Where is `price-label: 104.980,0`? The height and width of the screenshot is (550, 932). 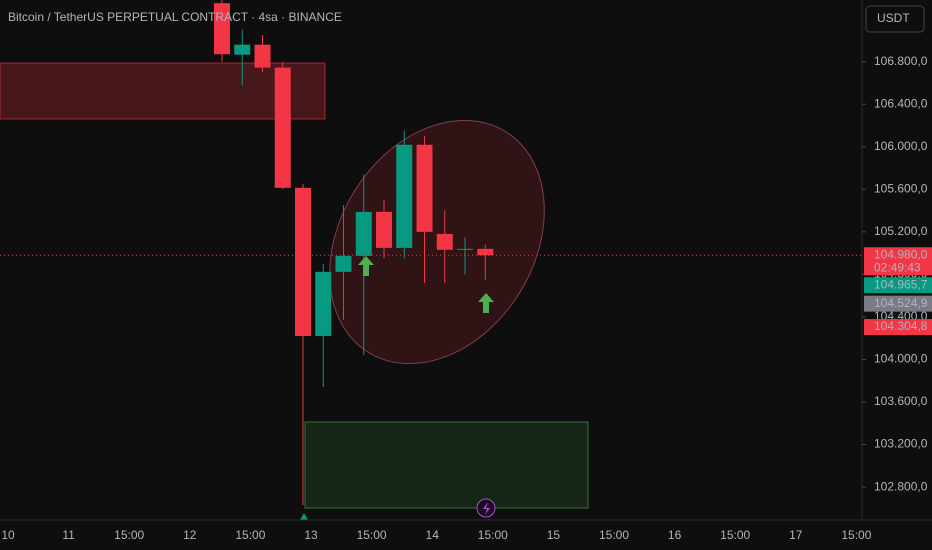 price-label: 104.980,0 is located at coordinates (901, 254).